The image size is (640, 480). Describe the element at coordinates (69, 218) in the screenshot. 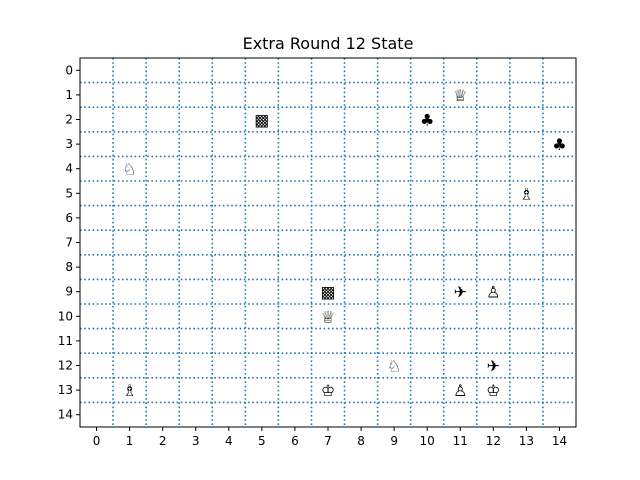

I see `y-tick-label: 6` at that location.